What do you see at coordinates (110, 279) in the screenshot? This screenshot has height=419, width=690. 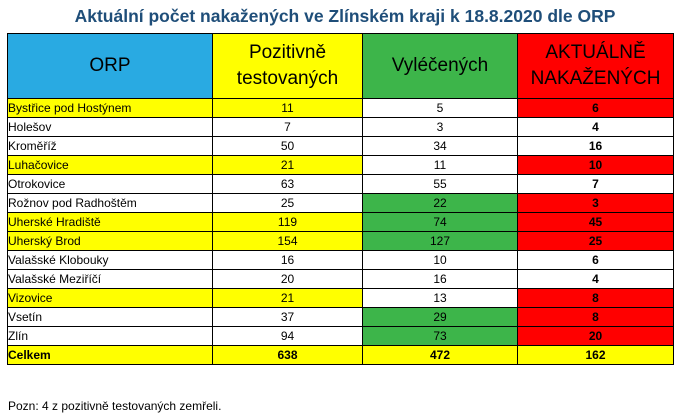 I see `cell-orp: Valašské Meziříčí` at bounding box center [110, 279].